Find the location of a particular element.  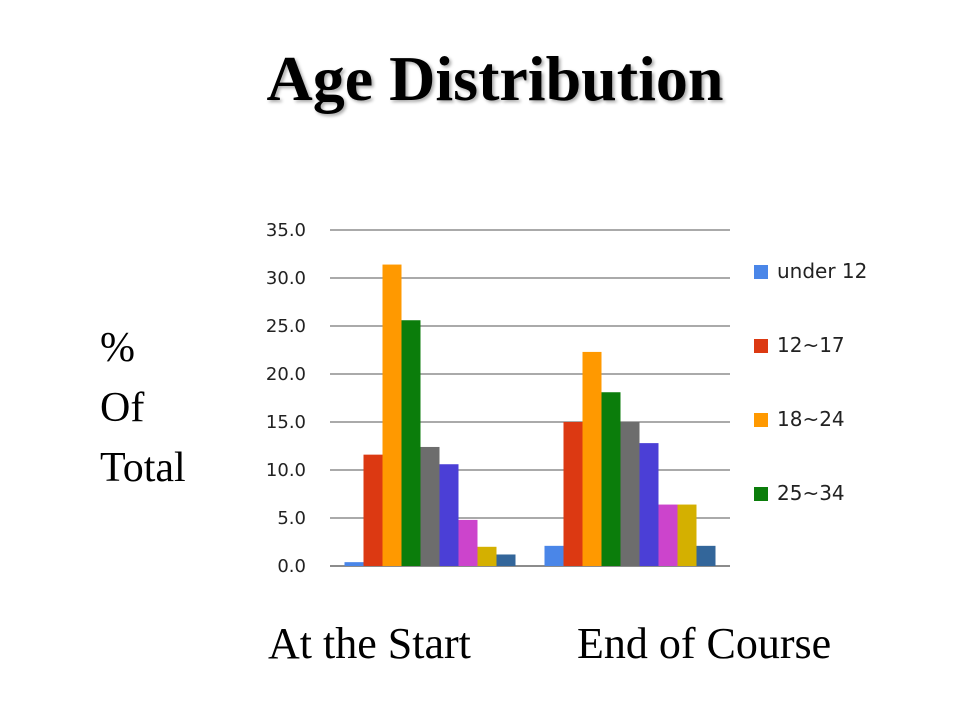

y-axis-label: % Of Total is located at coordinates (170, 408).